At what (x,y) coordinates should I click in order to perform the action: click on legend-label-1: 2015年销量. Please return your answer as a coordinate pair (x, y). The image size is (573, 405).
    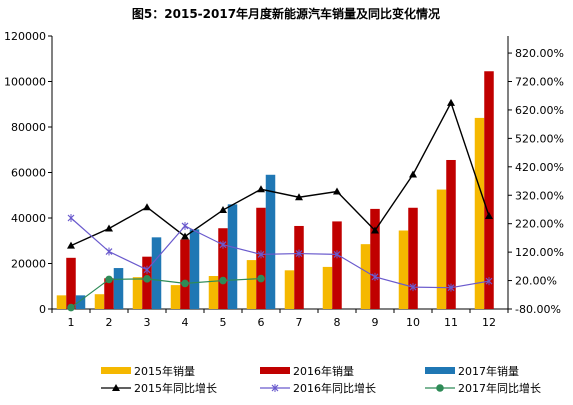
    Looking at the image, I should click on (164, 371).